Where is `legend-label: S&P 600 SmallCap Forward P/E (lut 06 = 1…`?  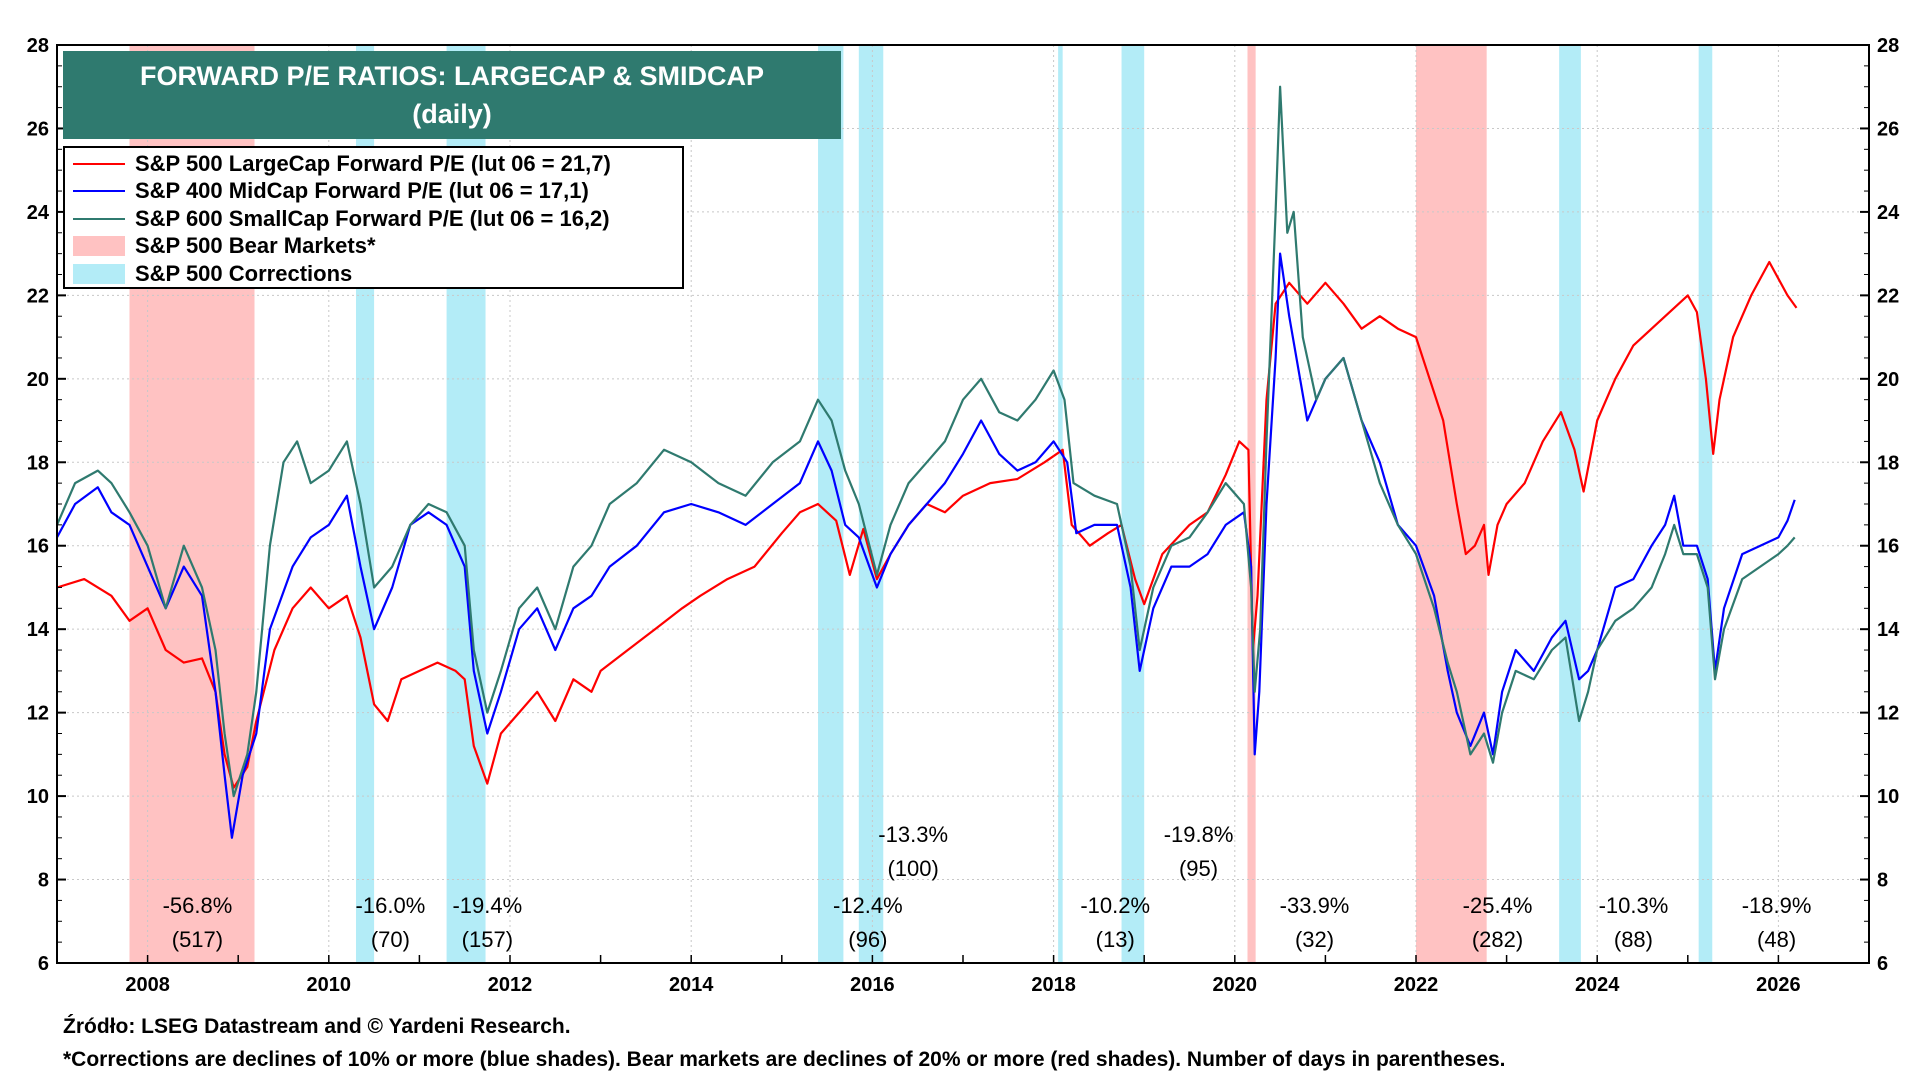
legend-label: S&P 600 SmallCap Forward P/E (lut 06 = 1… is located at coordinates (372, 218).